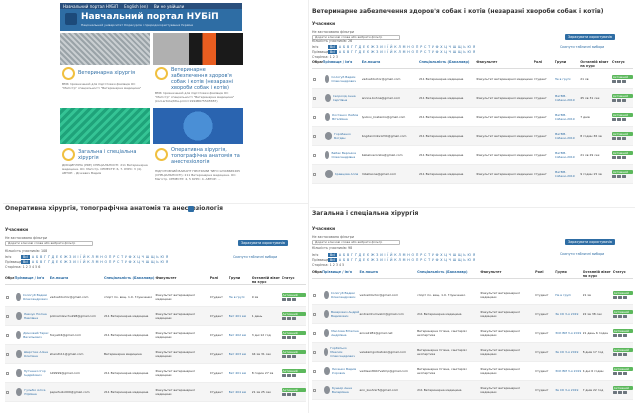  Describe the element at coordinates (346, 174) in the screenshot. I see `participant-name: Кравцова Алла` at that location.